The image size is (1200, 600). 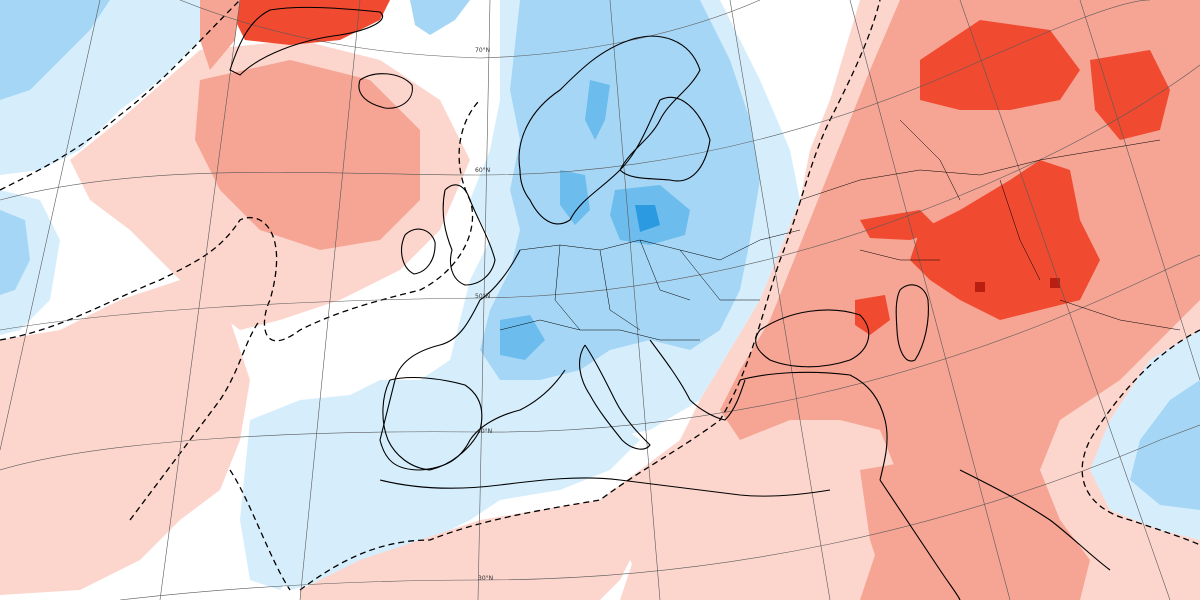 I want to click on warm-region-central-atlantic, so click(x=125, y=437).